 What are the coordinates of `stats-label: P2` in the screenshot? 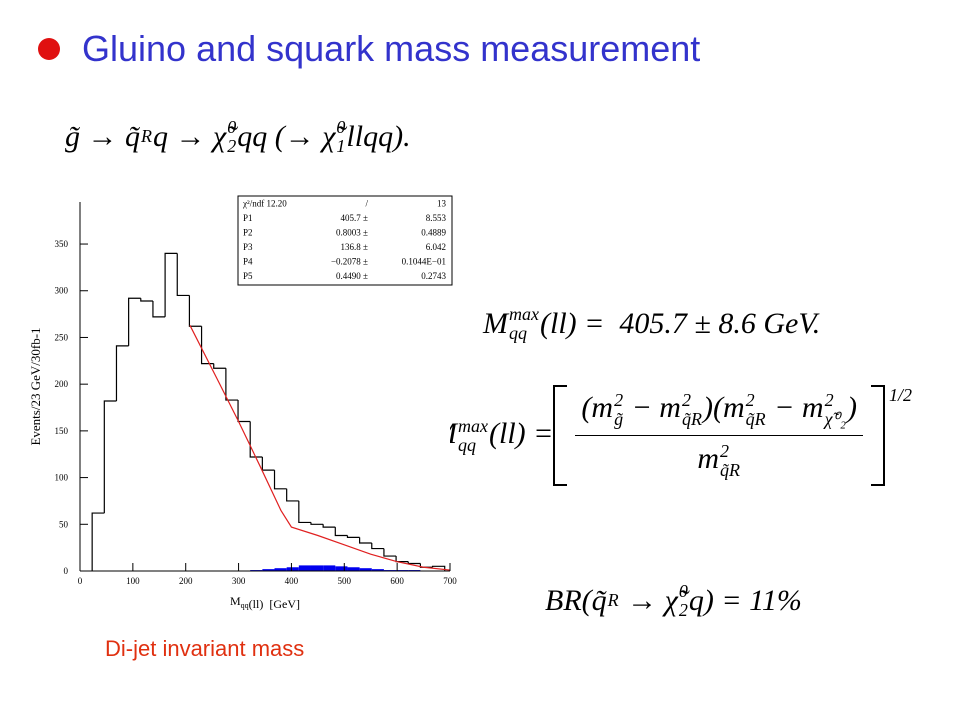 It's located at (248, 233).